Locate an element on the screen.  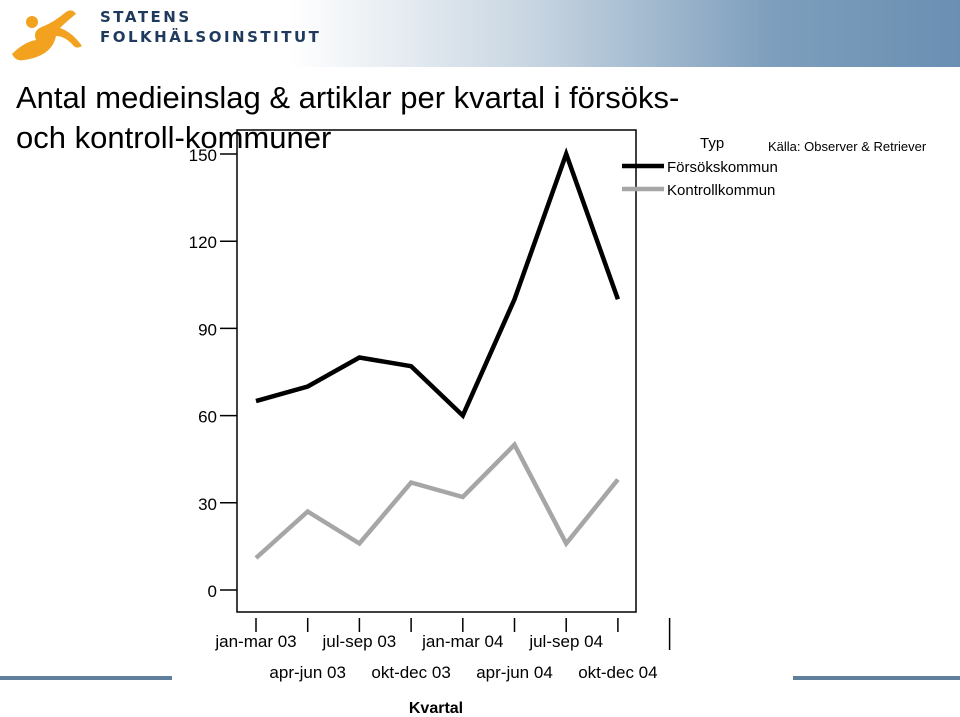
leaping-figure-icon is located at coordinates (43, 33).